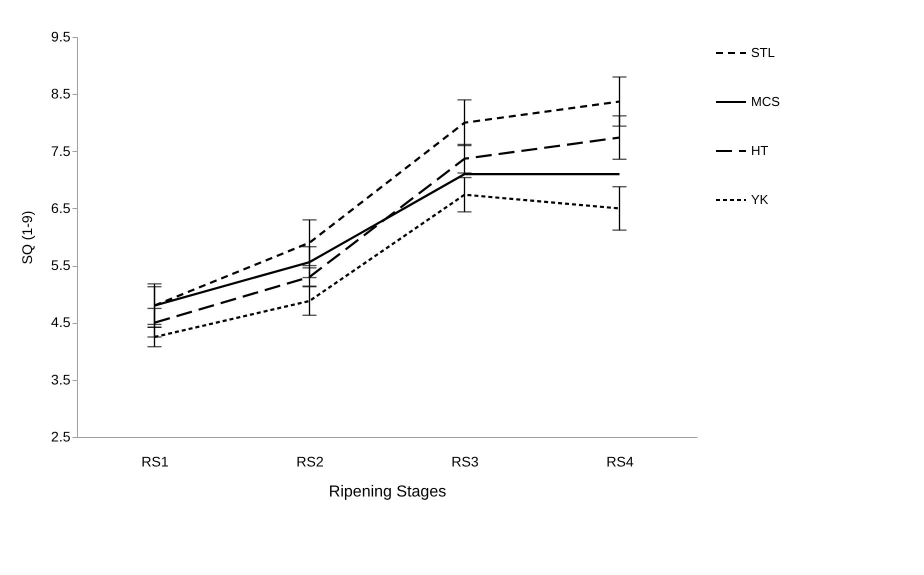  What do you see at coordinates (387, 492) in the screenshot?
I see `x-axis-title: Ripening Stages` at bounding box center [387, 492].